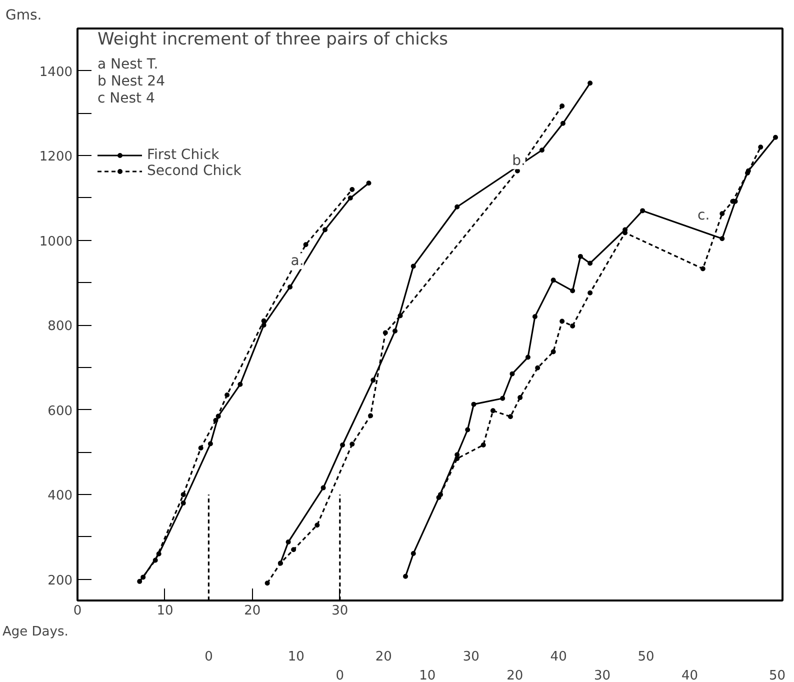 This screenshot has width=794, height=682. I want to click on legend-label: Second Chick, so click(194, 171).